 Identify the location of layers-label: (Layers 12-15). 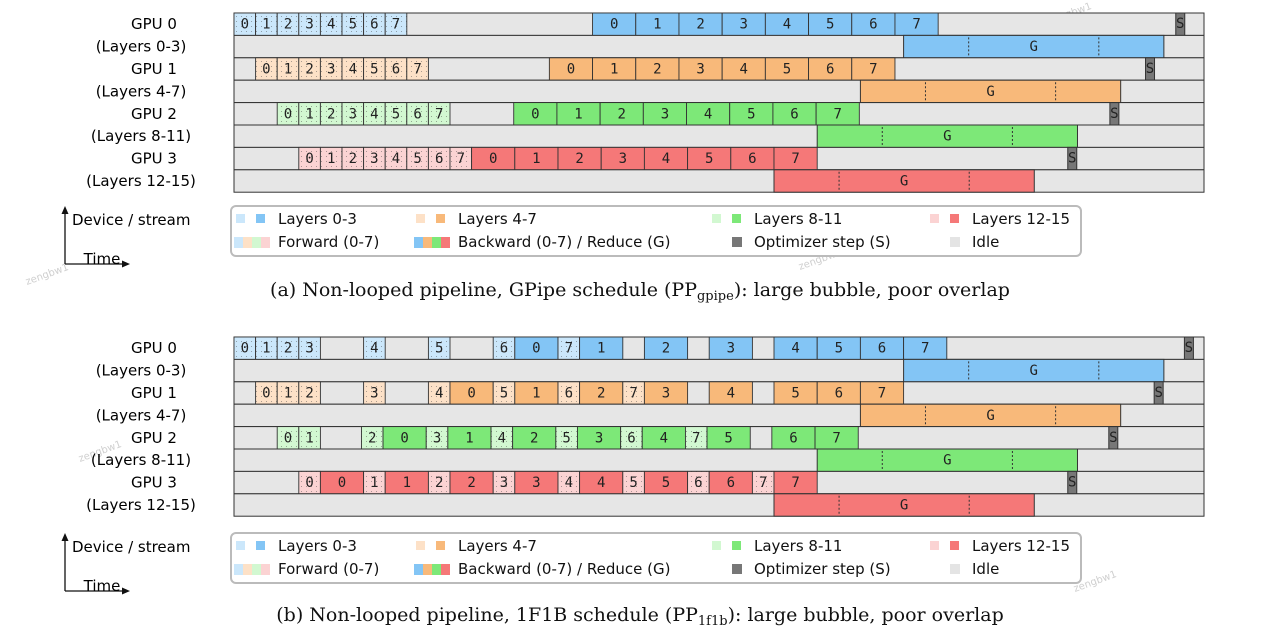
(141, 505).